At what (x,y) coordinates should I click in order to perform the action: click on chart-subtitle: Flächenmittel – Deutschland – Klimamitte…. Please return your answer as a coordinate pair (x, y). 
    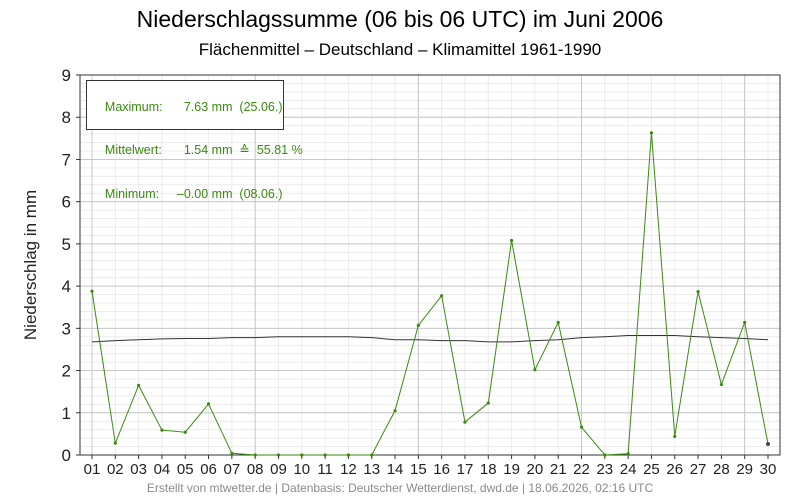
    Looking at the image, I should click on (400, 49).